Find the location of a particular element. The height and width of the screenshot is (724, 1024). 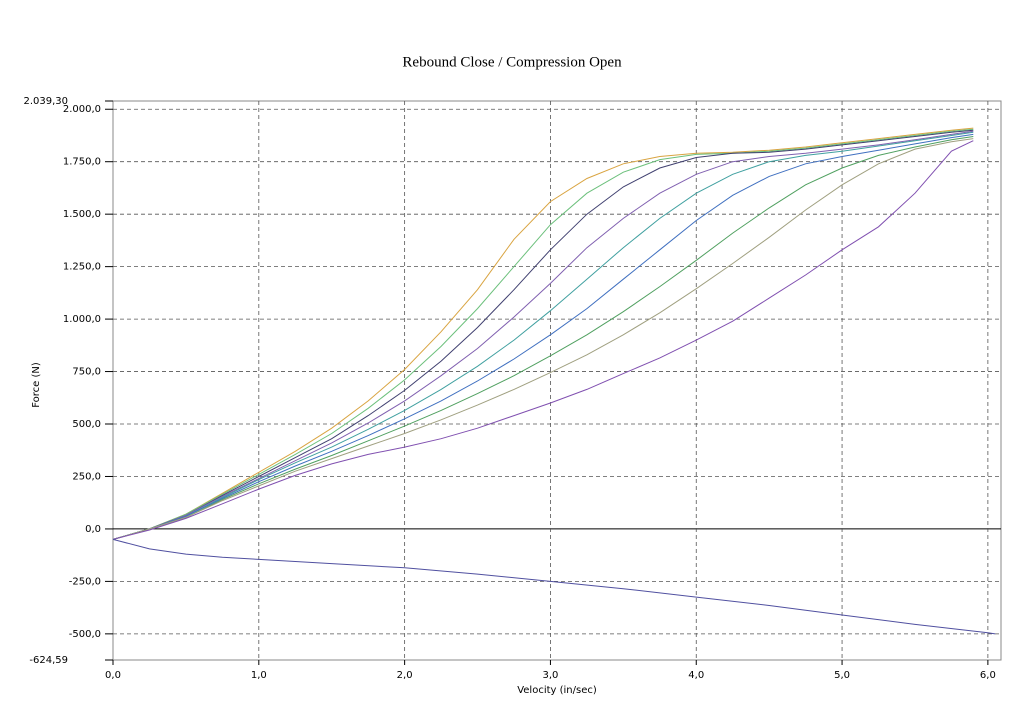

x-tick-label: 6,0 is located at coordinates (988, 675).